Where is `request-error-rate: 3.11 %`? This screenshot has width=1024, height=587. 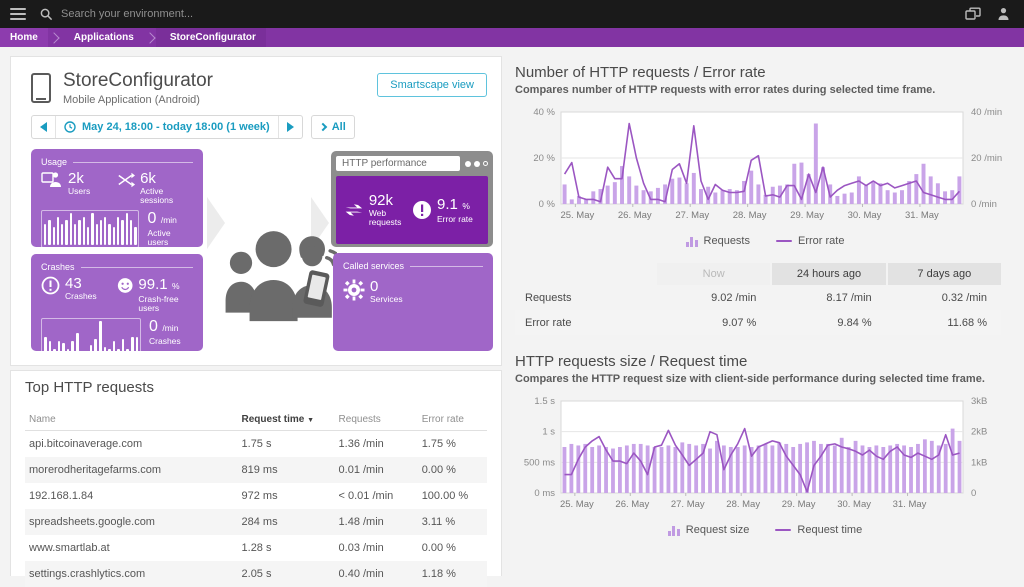
request-error-rate: 3.11 % is located at coordinates (452, 522).